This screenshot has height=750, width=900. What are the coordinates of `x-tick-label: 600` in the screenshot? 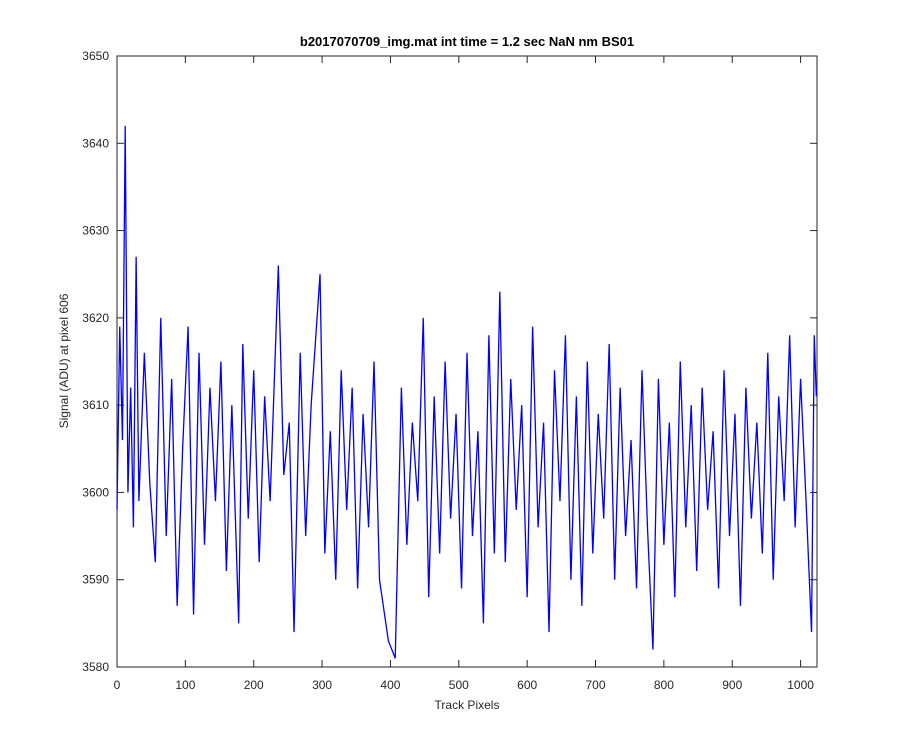 It's located at (527, 685).